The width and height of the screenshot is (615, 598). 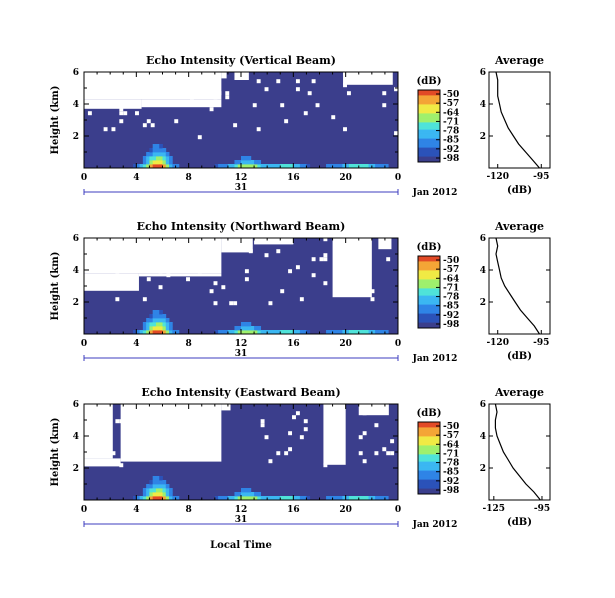 What do you see at coordinates (293, 510) in the screenshot?
I see `x-tick-label: 16` at bounding box center [293, 510].